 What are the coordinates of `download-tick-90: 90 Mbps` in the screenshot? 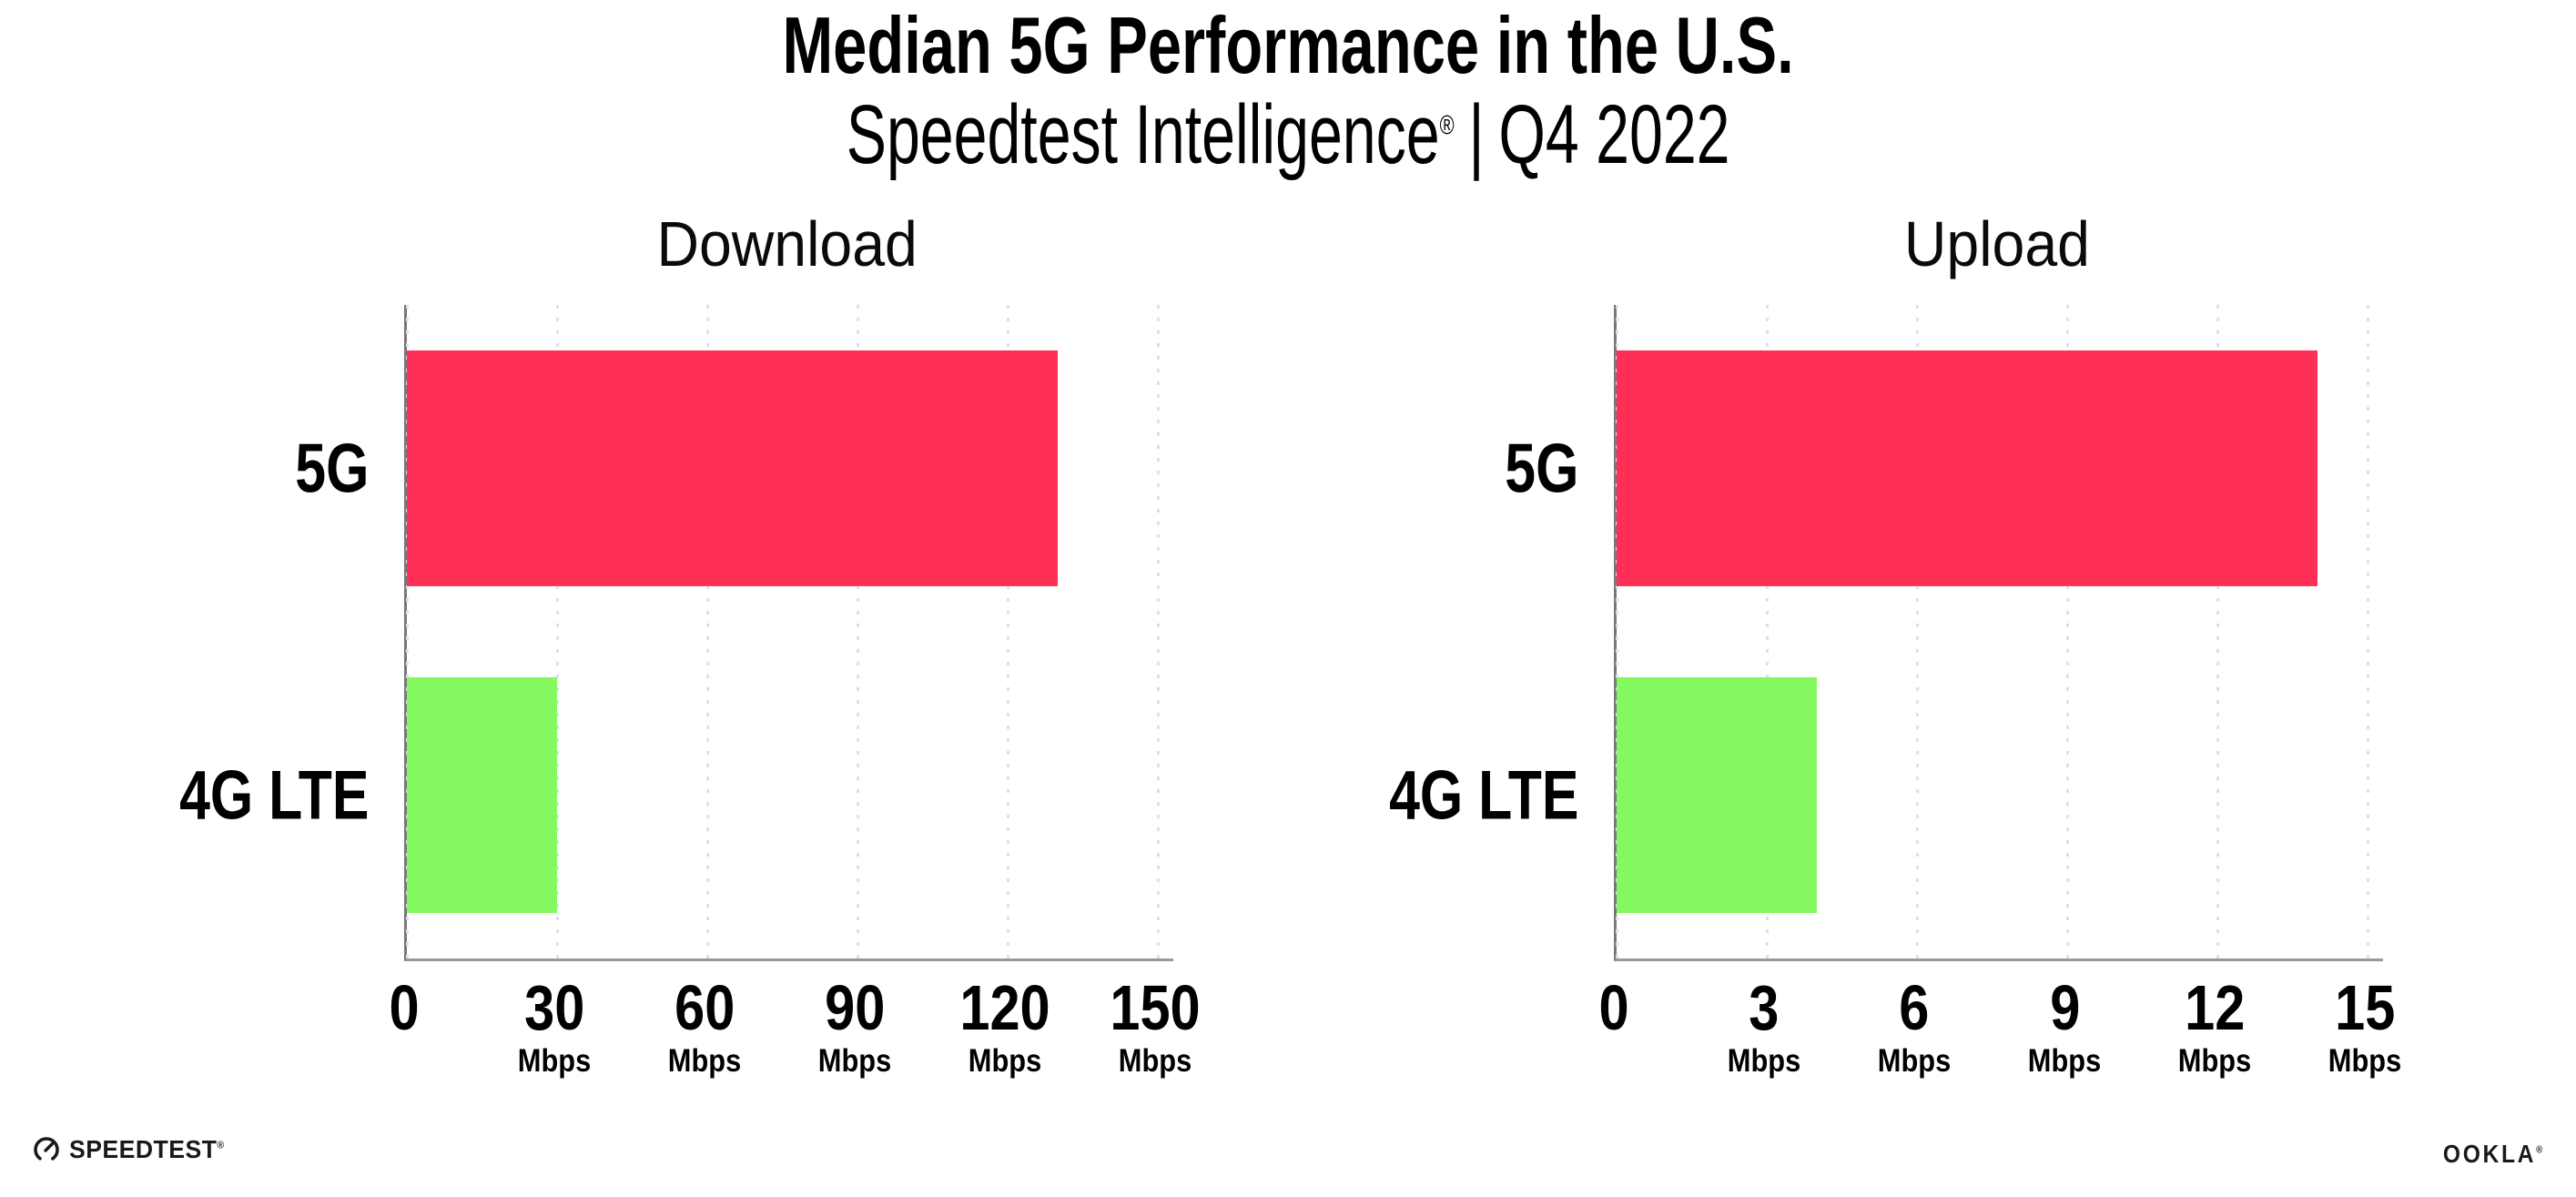 It's located at (855, 1025).